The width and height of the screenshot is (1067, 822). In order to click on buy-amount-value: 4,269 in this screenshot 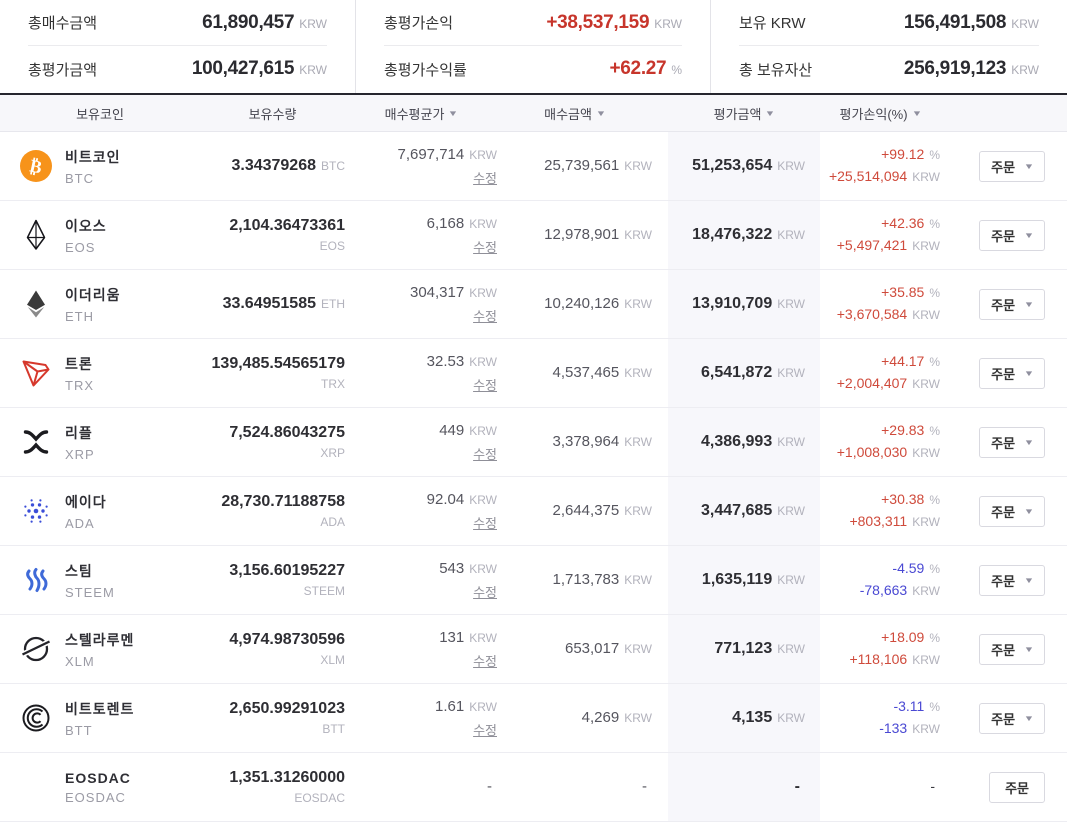, I will do `click(600, 717)`.